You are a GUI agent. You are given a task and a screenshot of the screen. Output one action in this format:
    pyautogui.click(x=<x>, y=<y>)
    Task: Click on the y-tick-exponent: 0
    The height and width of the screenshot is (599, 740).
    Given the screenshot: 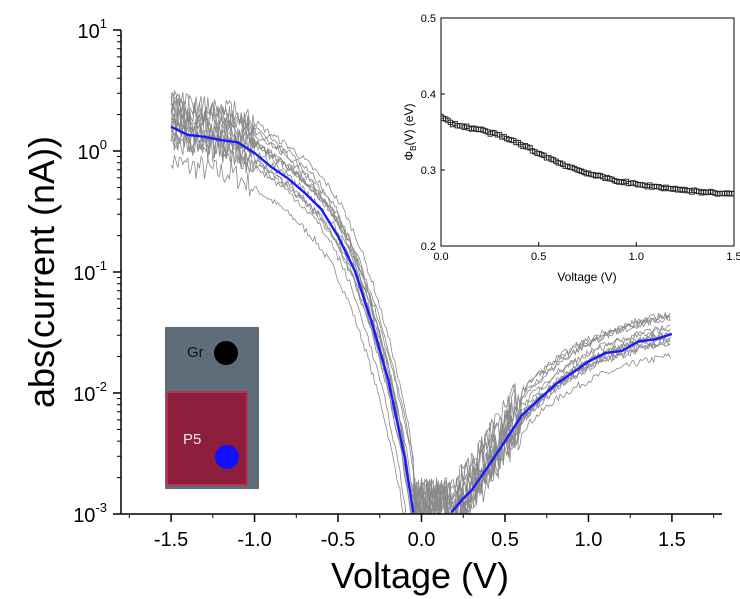 What is the action you would take?
    pyautogui.click(x=103, y=144)
    